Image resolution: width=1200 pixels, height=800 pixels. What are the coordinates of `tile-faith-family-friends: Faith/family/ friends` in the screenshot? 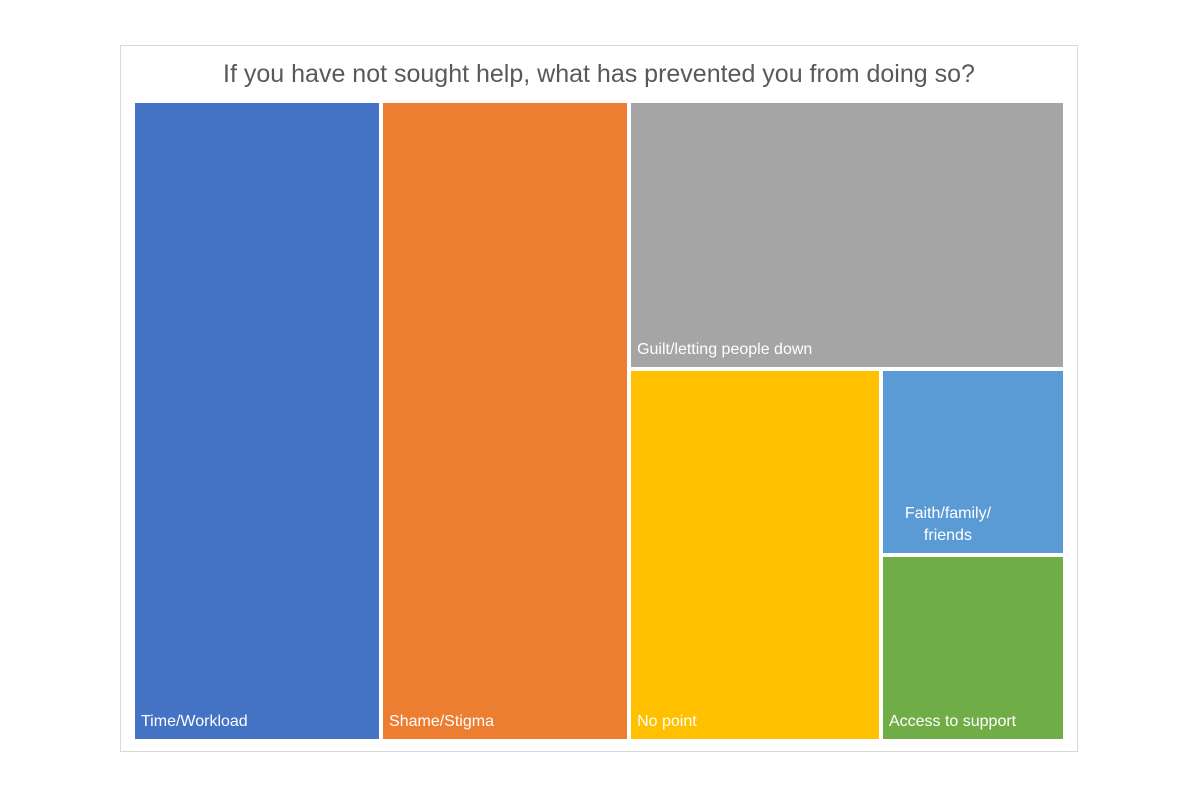 It's located at (972, 461).